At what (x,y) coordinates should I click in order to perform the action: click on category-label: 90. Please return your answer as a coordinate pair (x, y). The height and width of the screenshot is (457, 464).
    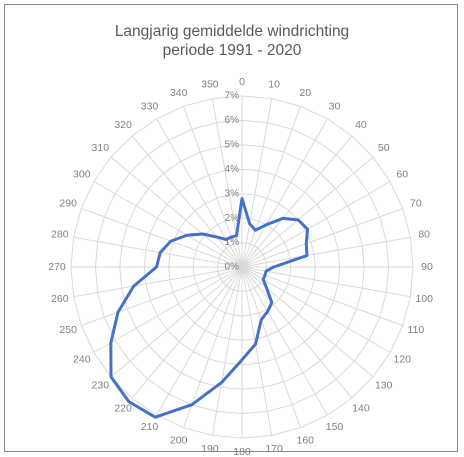
    Looking at the image, I should click on (427, 267).